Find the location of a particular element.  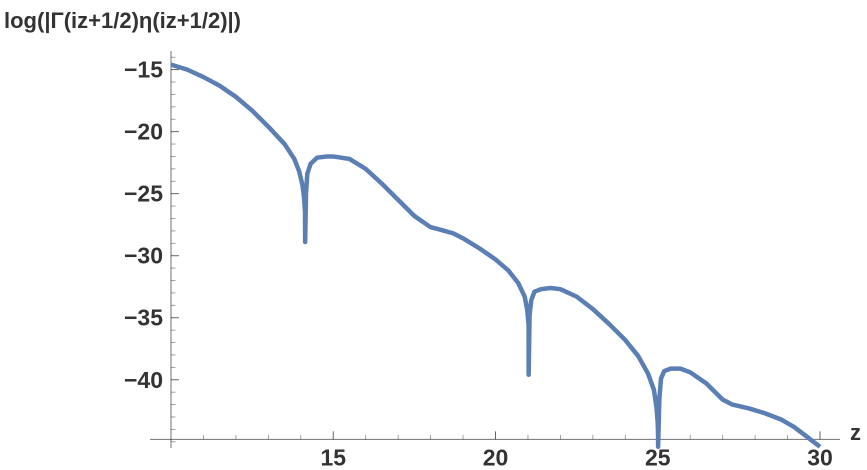

x-tick-label: 20 is located at coordinates (496, 457).